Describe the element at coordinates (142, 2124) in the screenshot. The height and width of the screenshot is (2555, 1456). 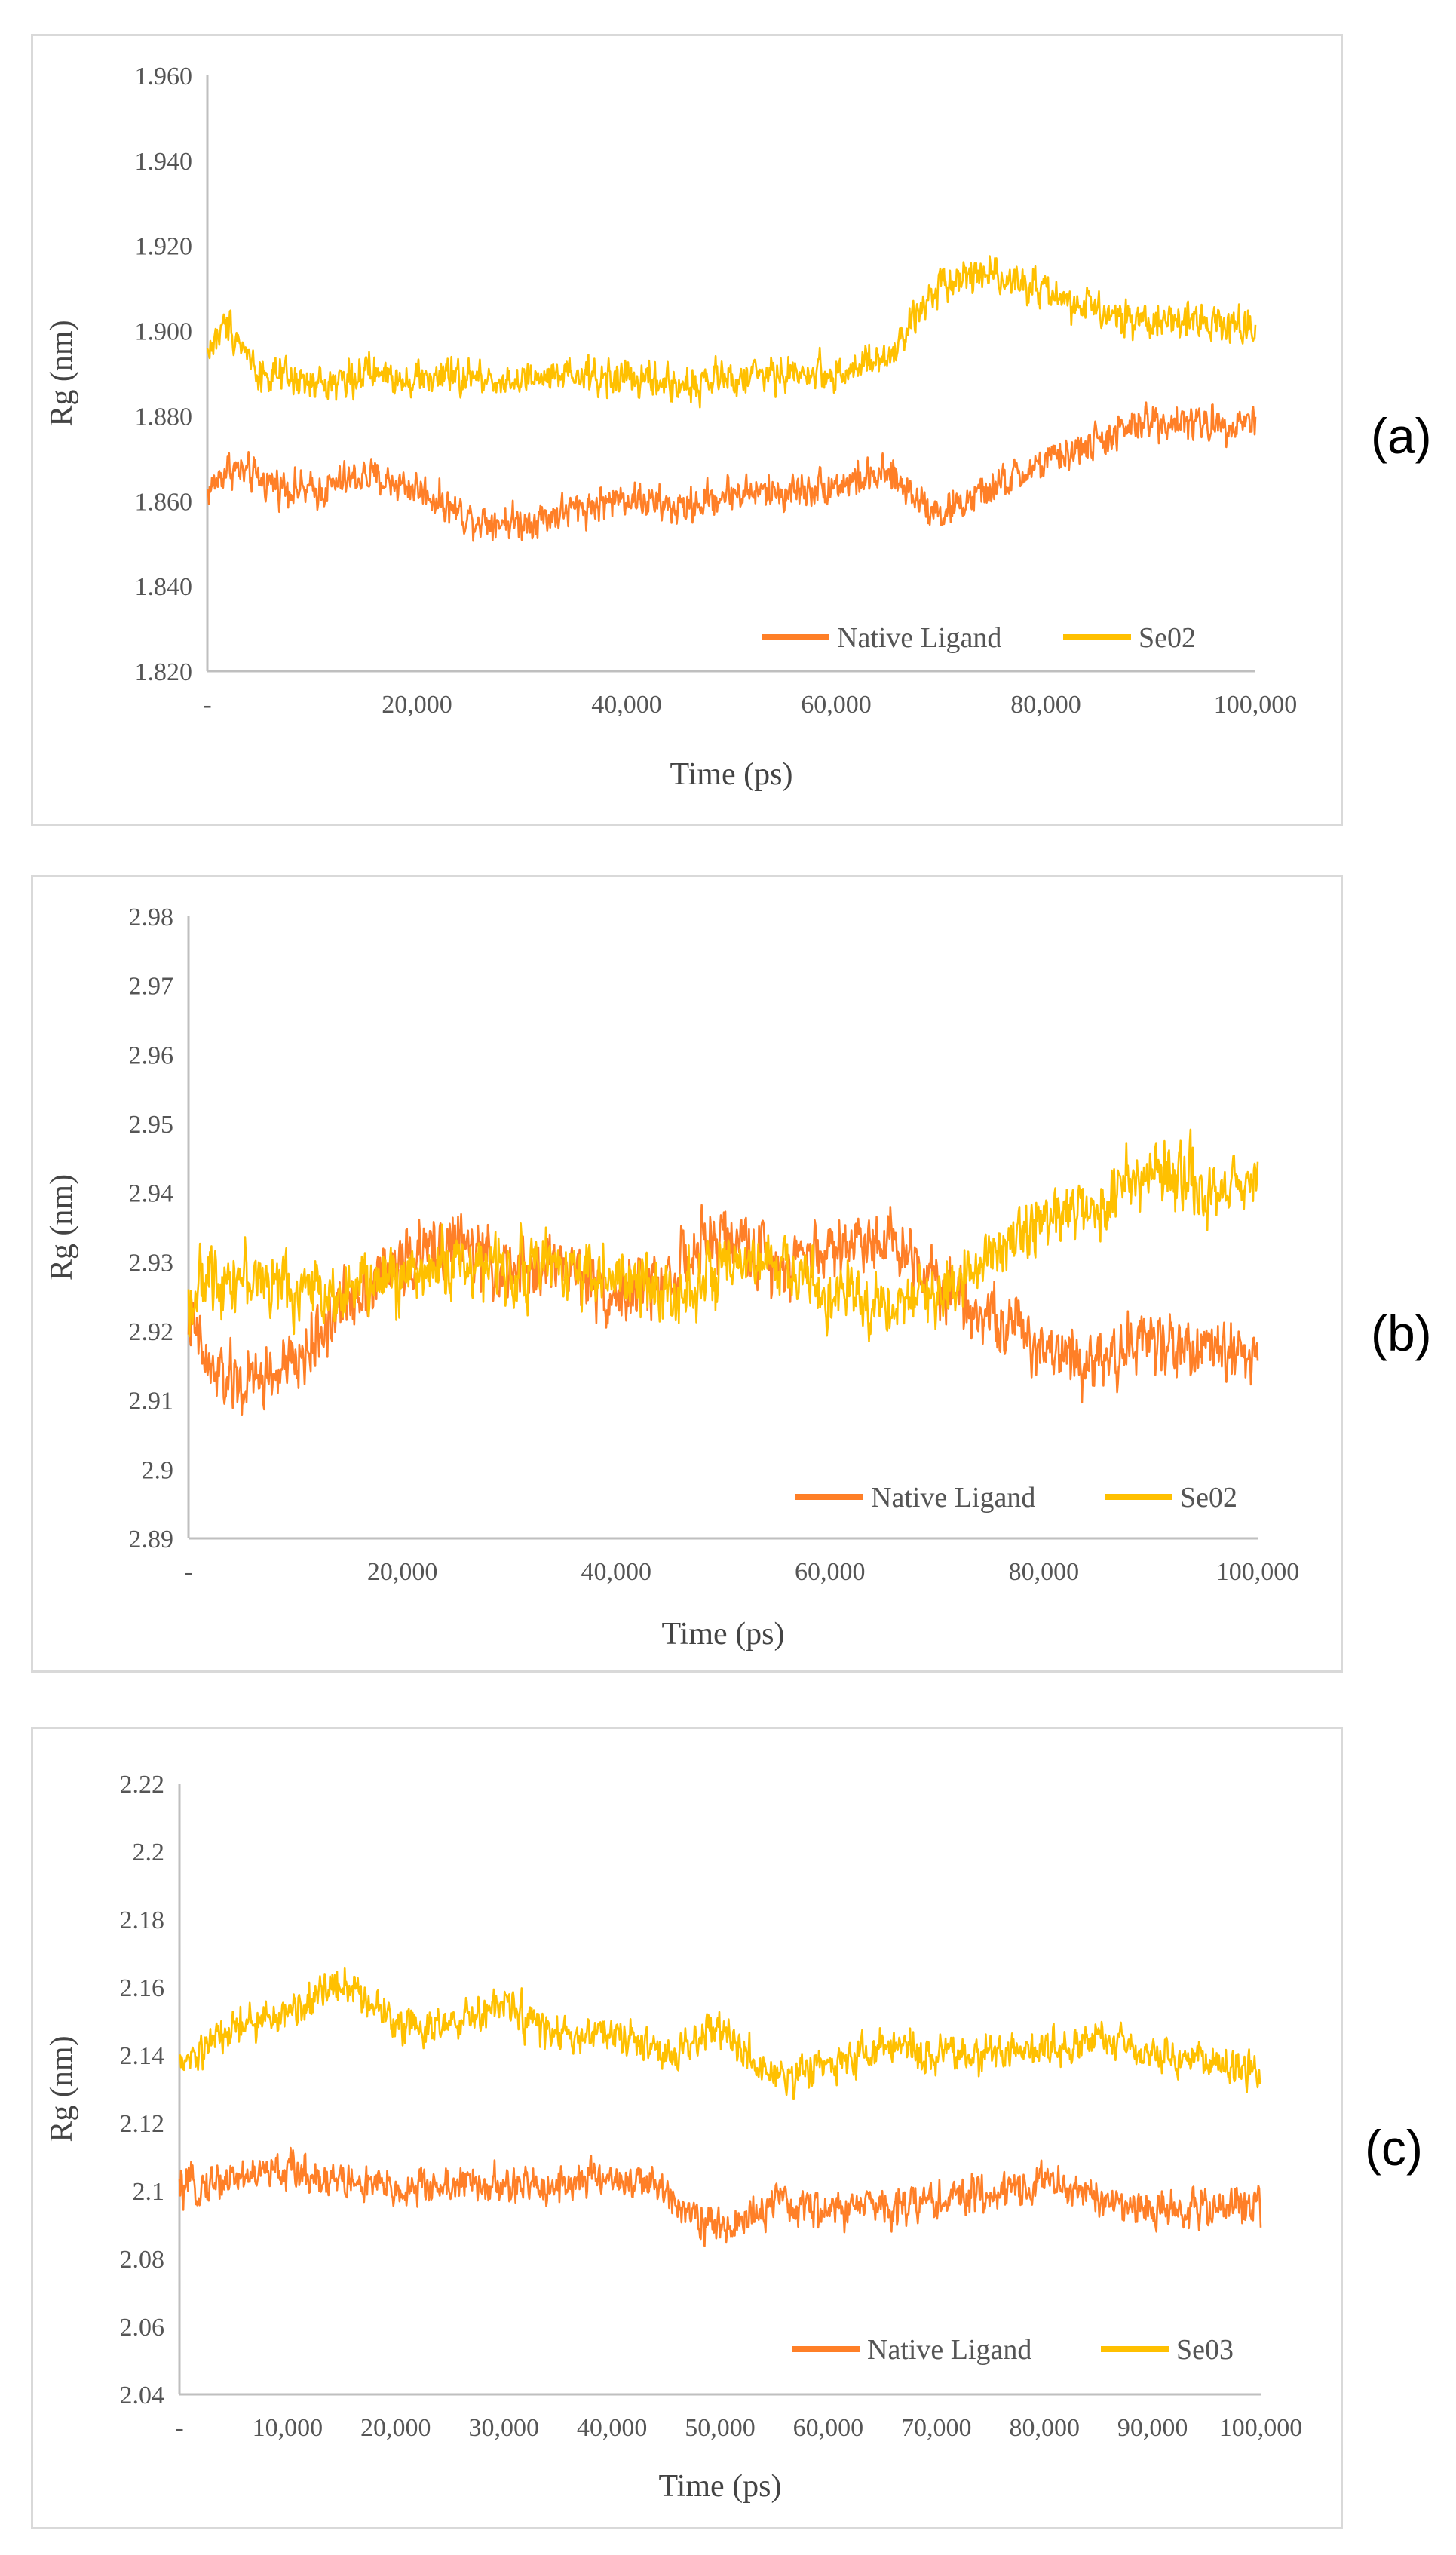
I see `y-tick-label: 2.12` at that location.